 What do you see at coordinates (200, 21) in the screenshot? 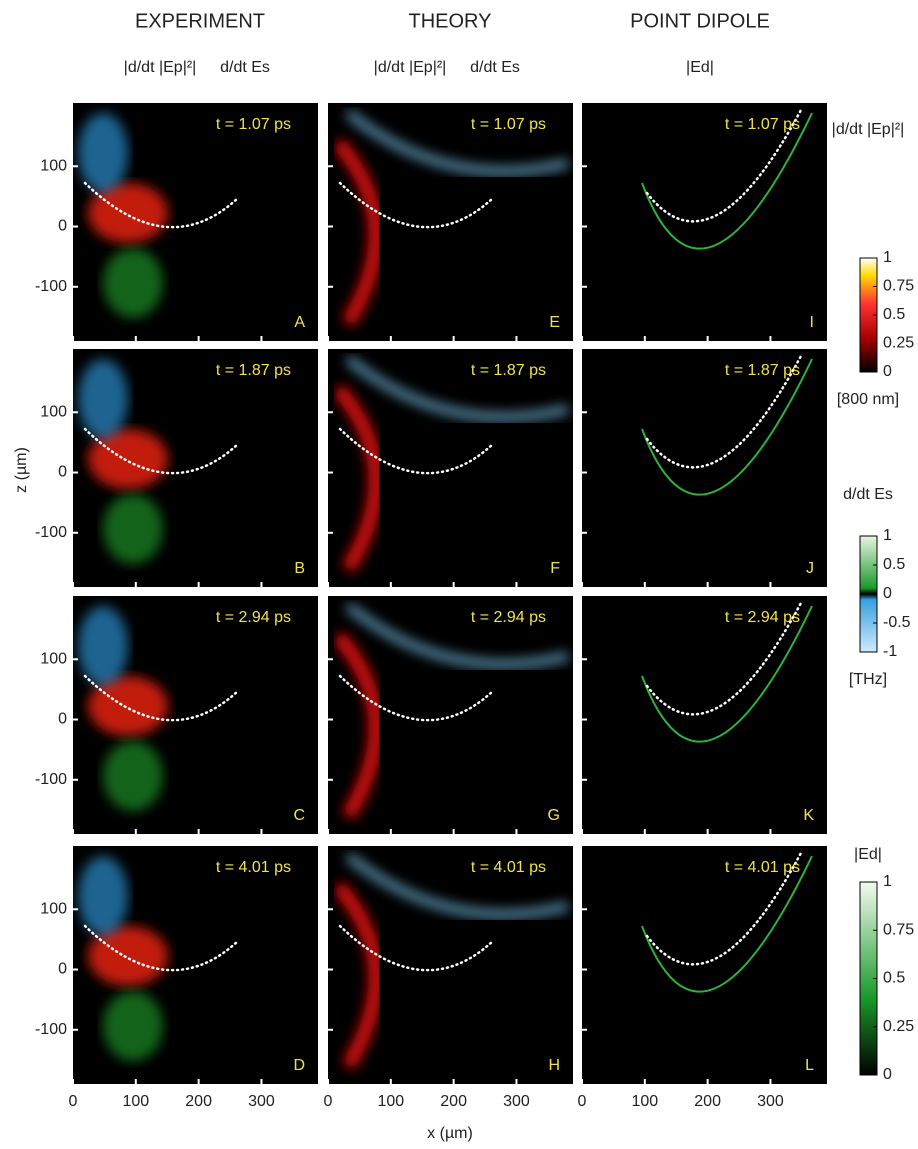
I see `column-title: EXPERIMENT` at bounding box center [200, 21].